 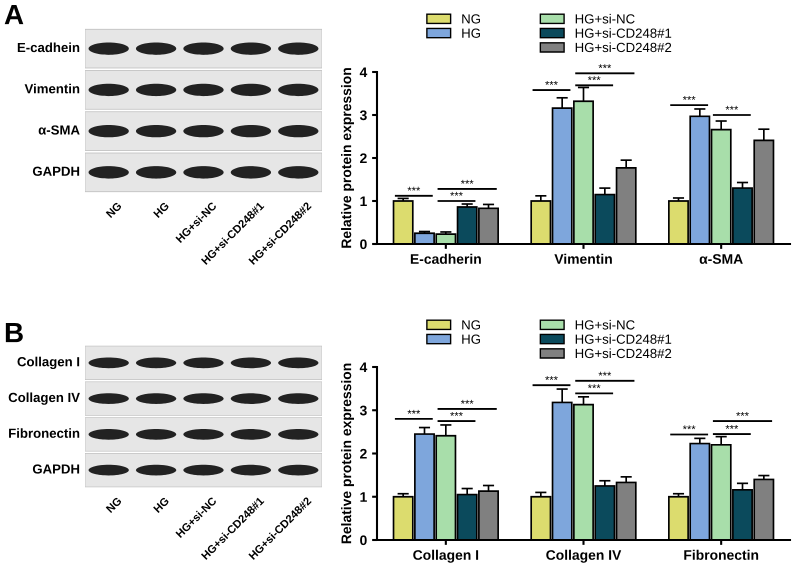 What do you see at coordinates (49, 47) in the screenshot?
I see `text: E-cadhein` at bounding box center [49, 47].